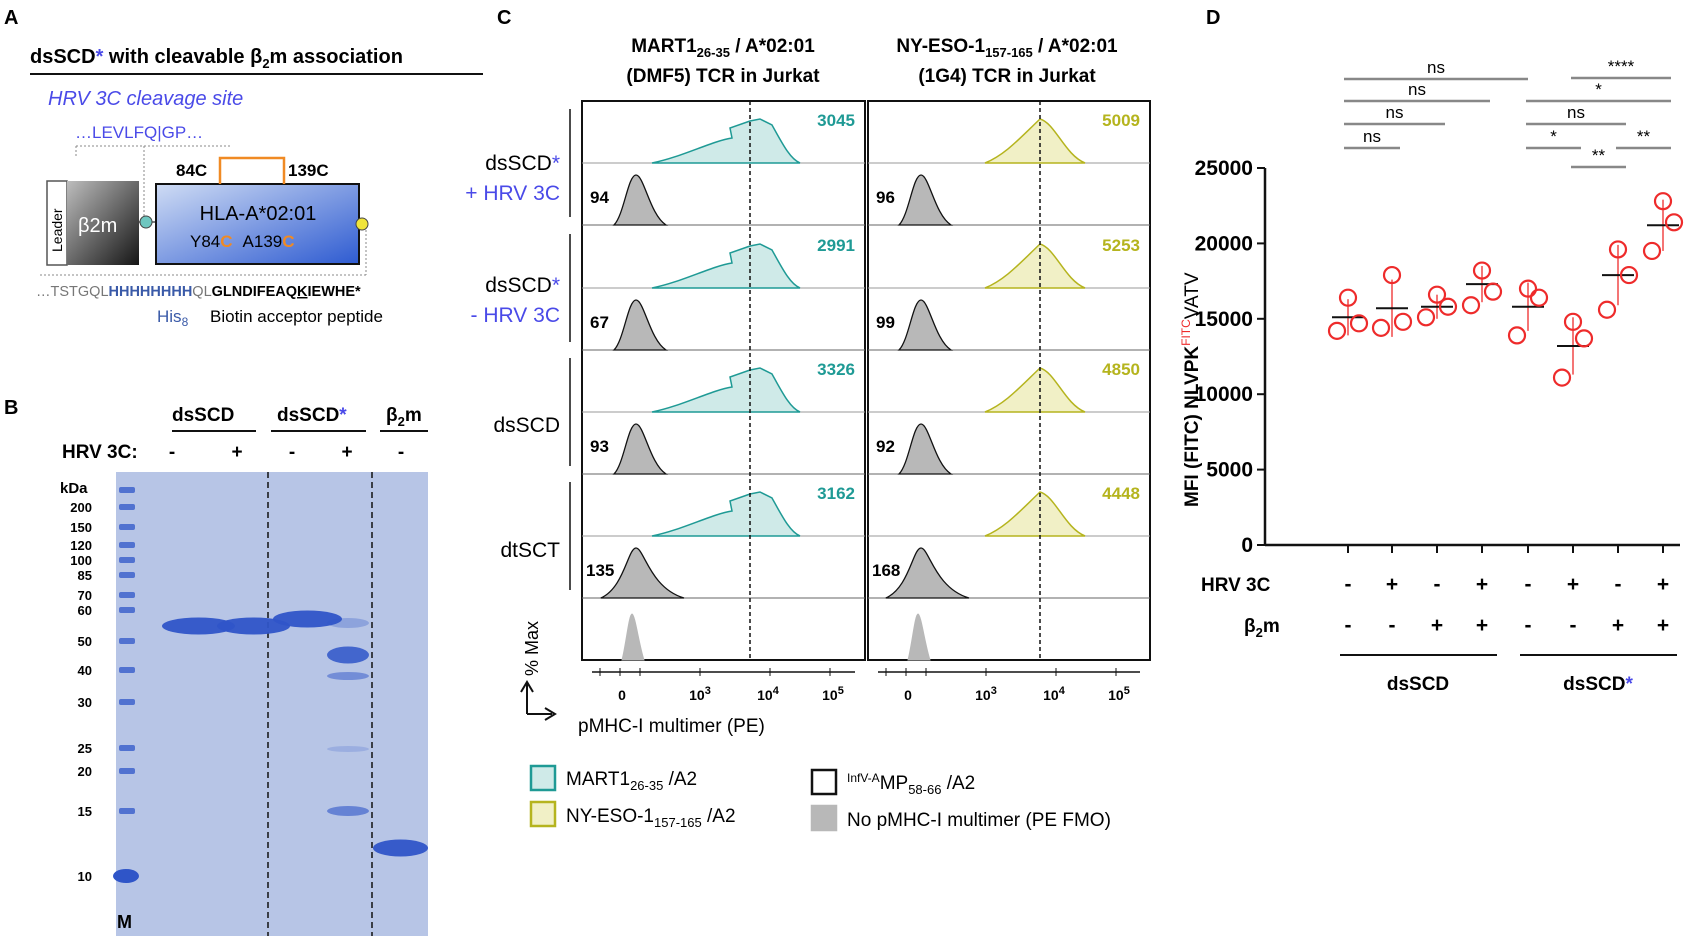 Image resolution: width=1691 pixels, height=936 pixels. Describe the element at coordinates (85, 702) in the screenshot. I see `marker-label: 30` at that location.